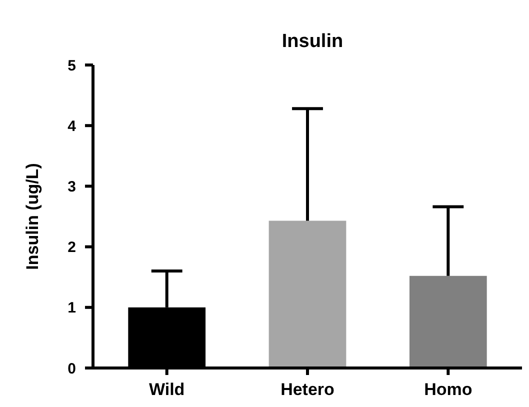 The width and height of the screenshot is (529, 407). I want to click on y-axis-title: Insulin (ug/L), so click(32, 216).